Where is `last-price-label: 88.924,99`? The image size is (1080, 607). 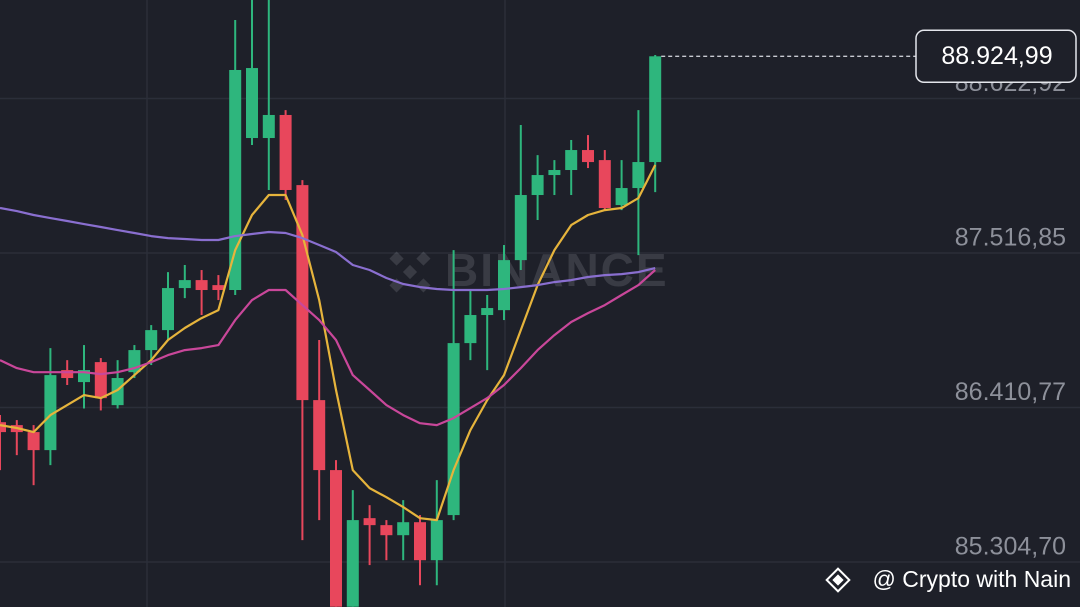
last-price-label: 88.924,99 is located at coordinates (996, 56).